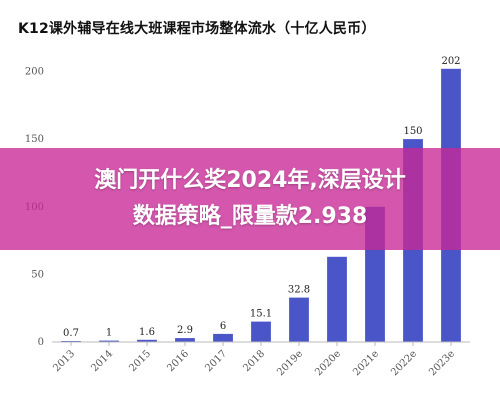 Image resolution: width=500 pixels, height=400 pixels. What do you see at coordinates (290, 363) in the screenshot?
I see `x-tick-label: 2019e` at bounding box center [290, 363].